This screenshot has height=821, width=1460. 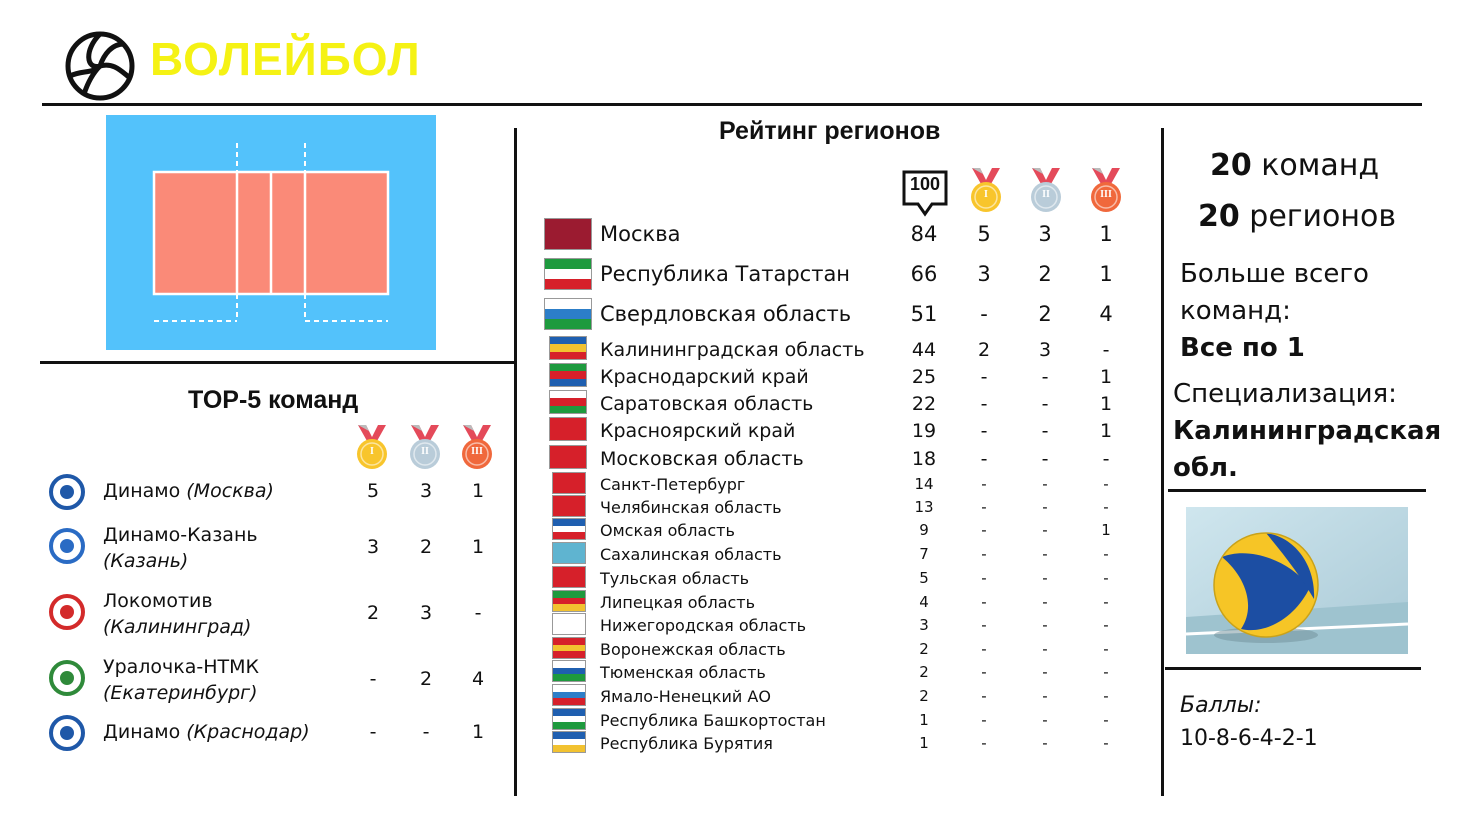 What do you see at coordinates (924, 459) in the screenshot?
I see `region-points: 18` at bounding box center [924, 459].